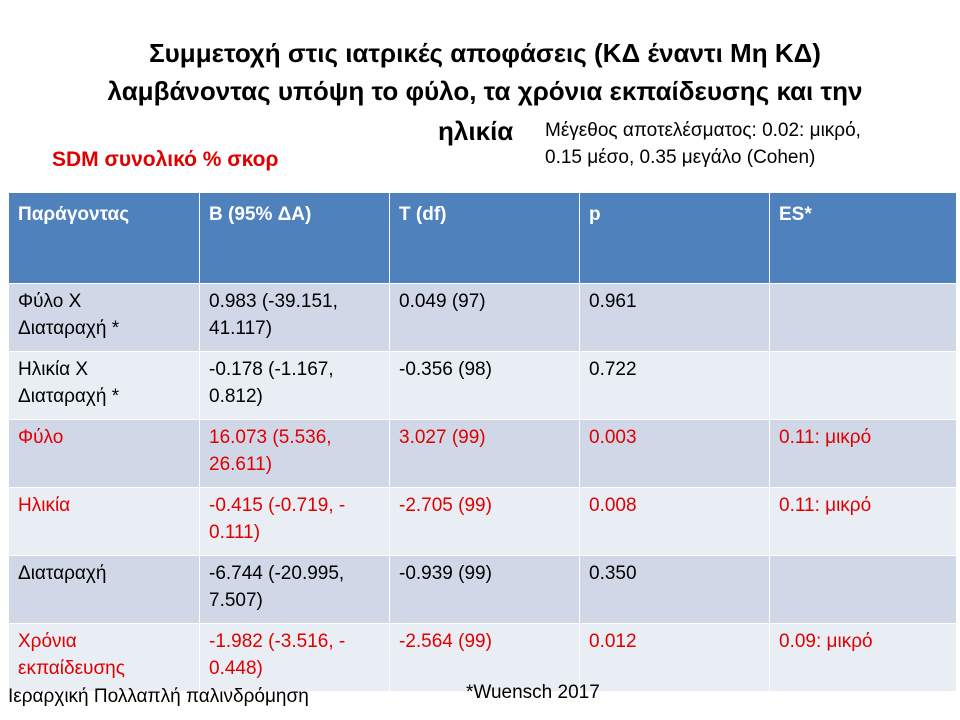  I want to click on cell-b: -0.178 (-1.167, 0.812), so click(294, 385).